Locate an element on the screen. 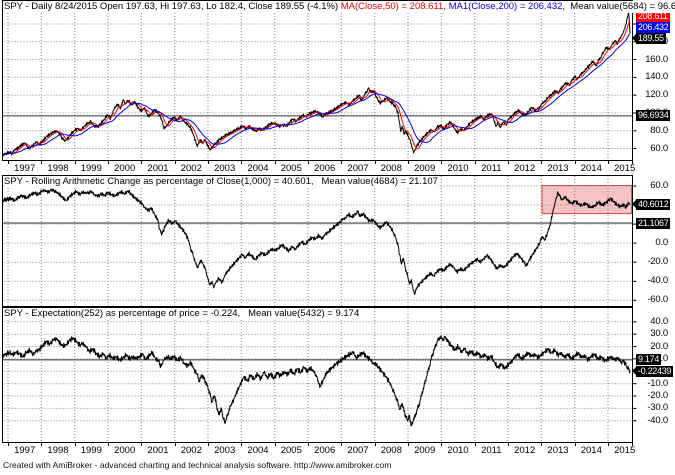 The height and width of the screenshot is (475, 675). year-label: 2012 is located at coordinates (525, 450).